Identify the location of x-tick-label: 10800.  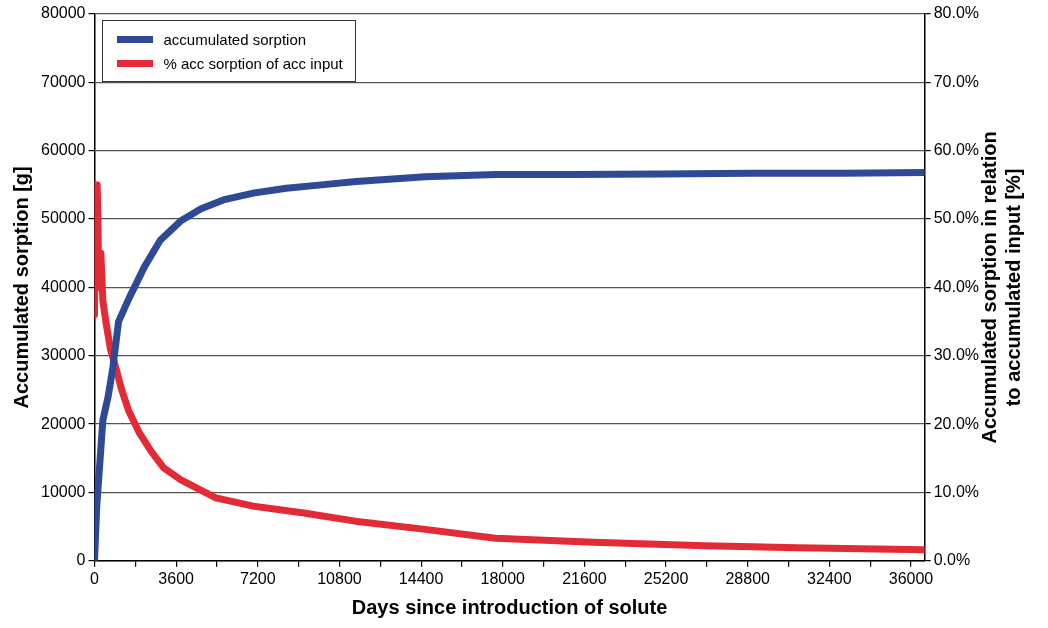
(339, 578).